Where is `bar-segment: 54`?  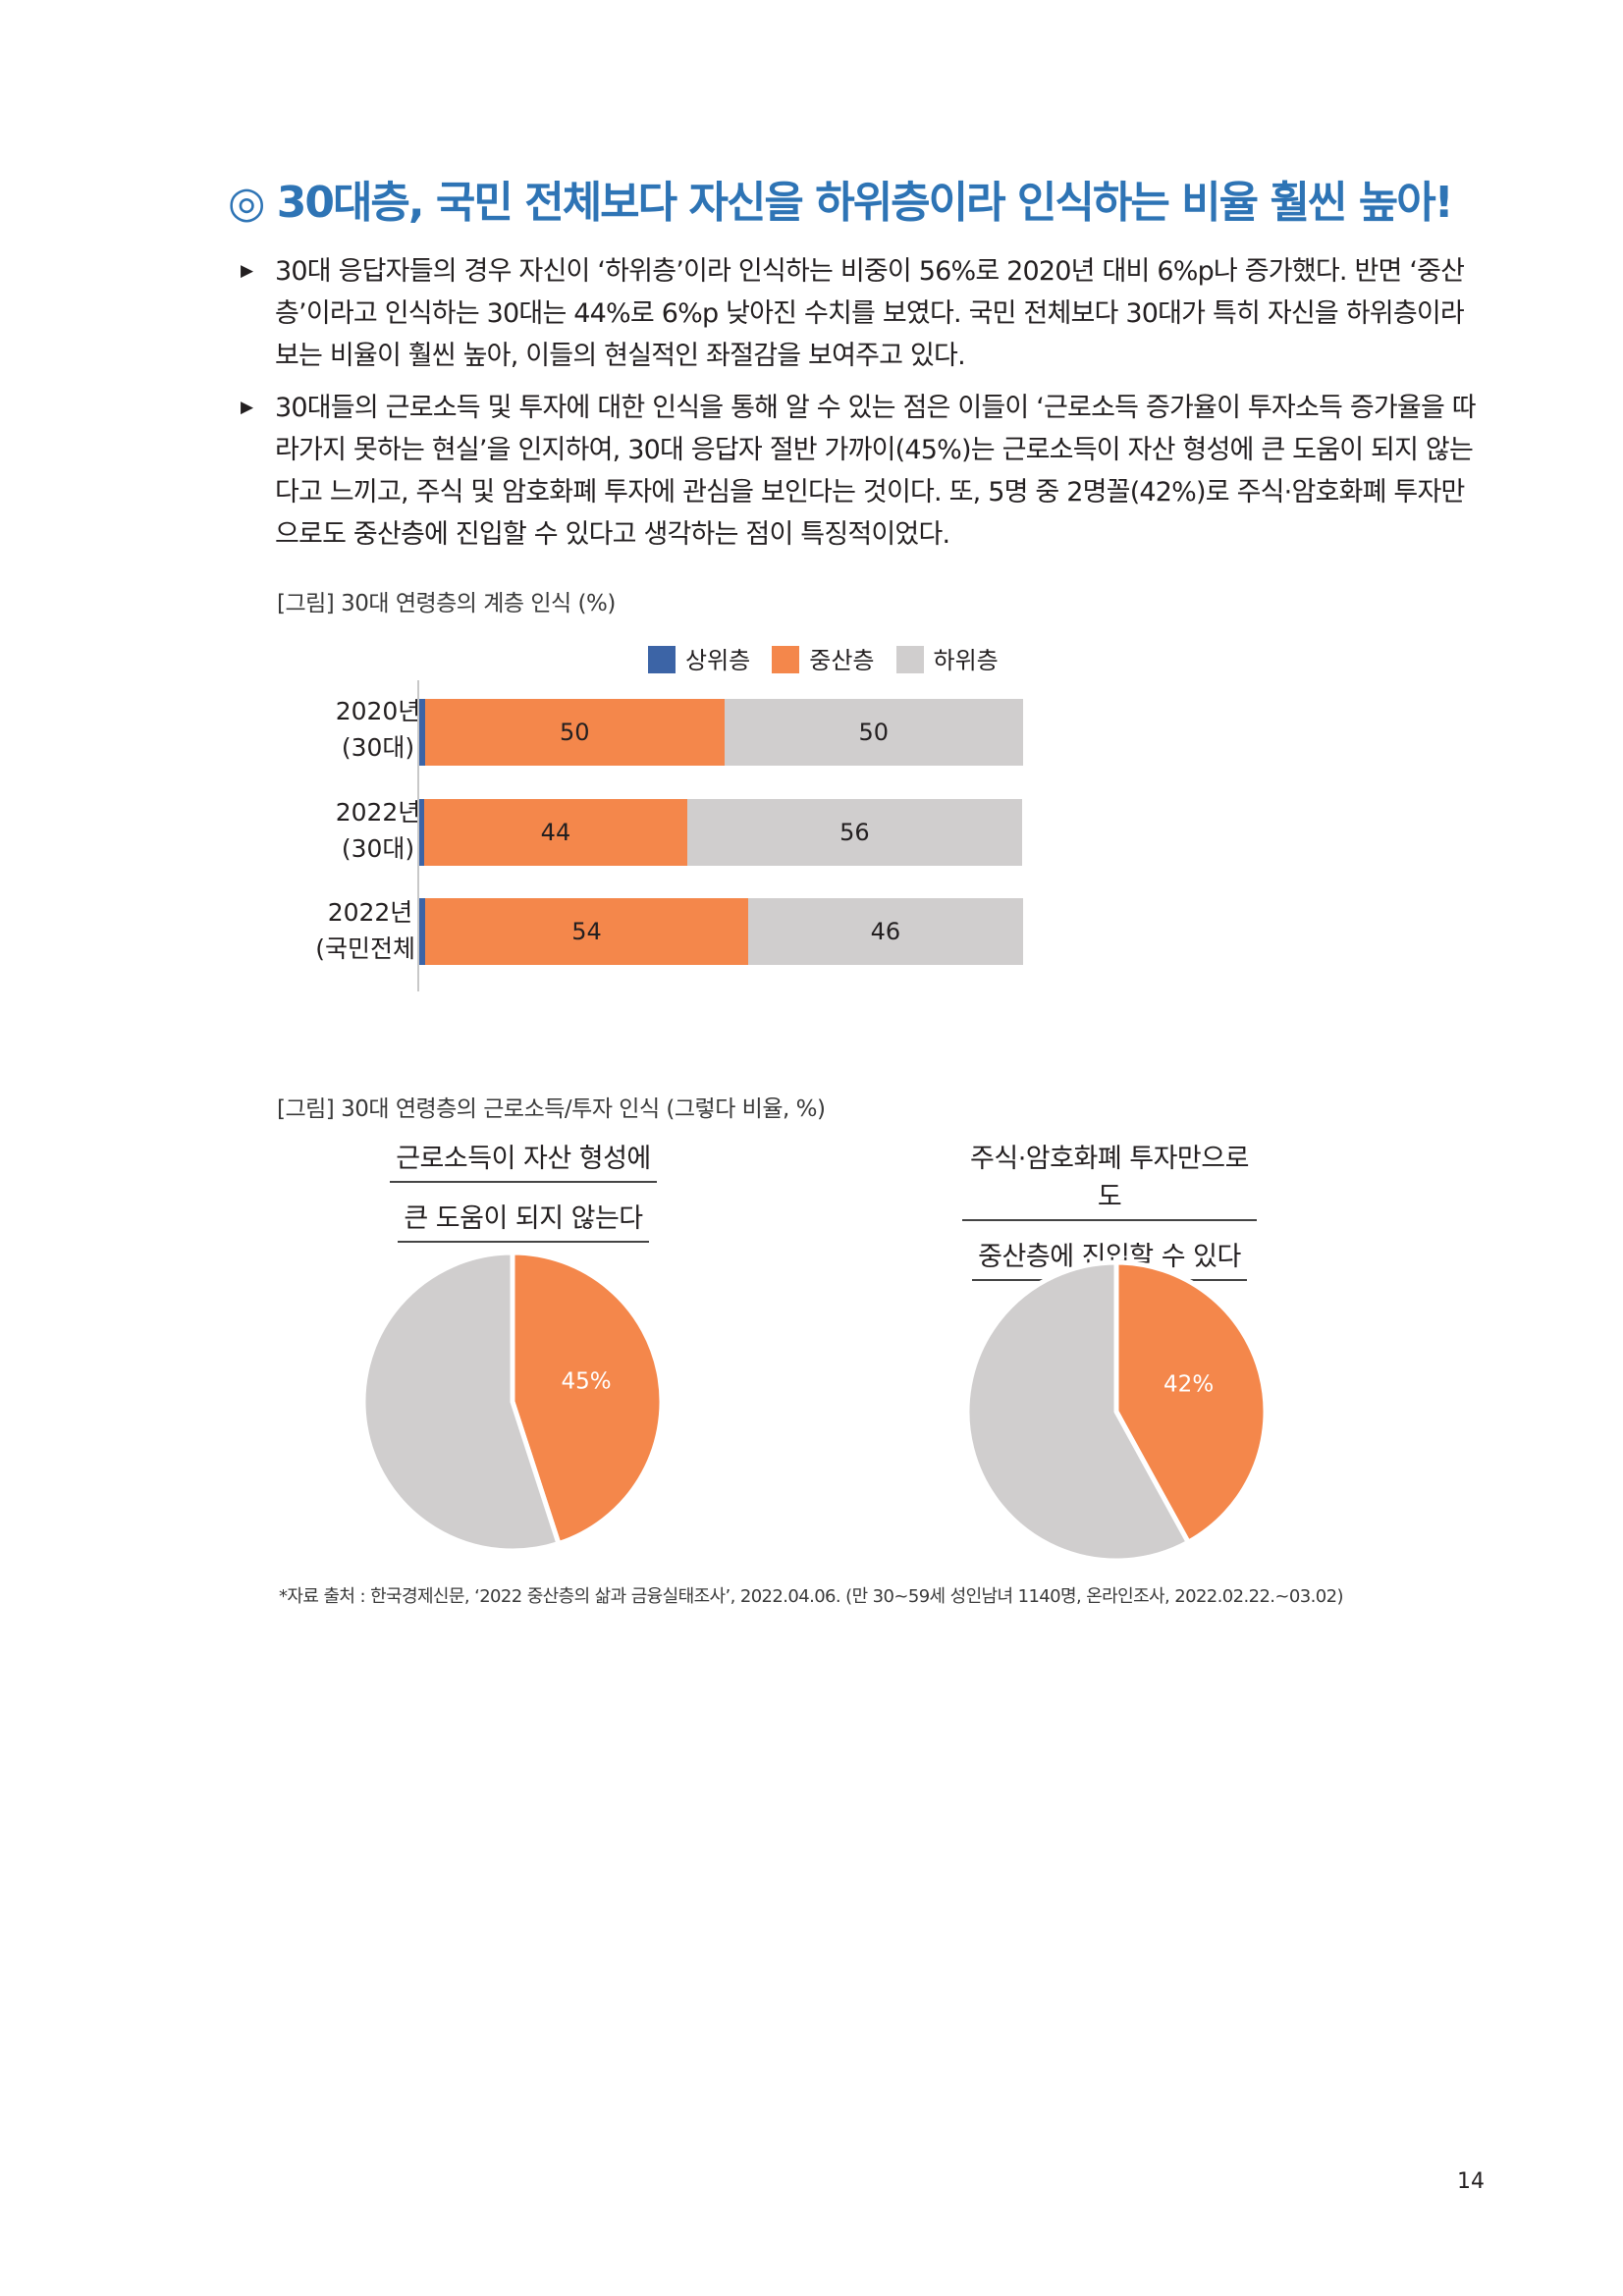 bar-segment: 54 is located at coordinates (586, 931).